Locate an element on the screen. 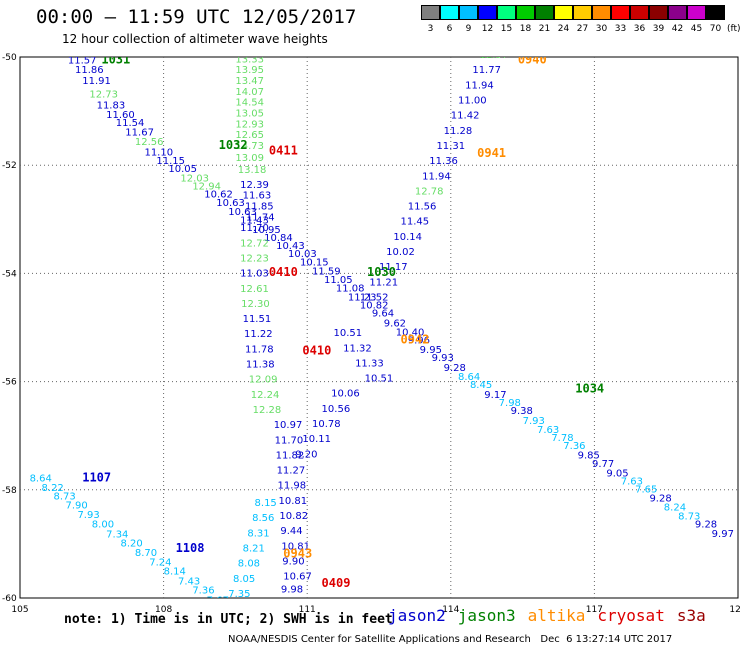  wave-height-value: 11.83 is located at coordinates (111, 105).